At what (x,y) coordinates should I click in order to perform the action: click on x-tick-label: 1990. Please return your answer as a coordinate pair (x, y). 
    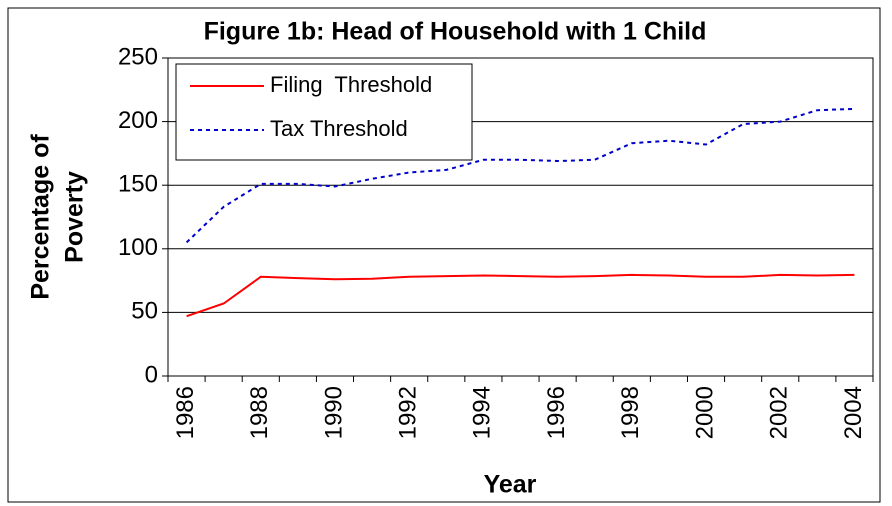
    Looking at the image, I should click on (333, 412).